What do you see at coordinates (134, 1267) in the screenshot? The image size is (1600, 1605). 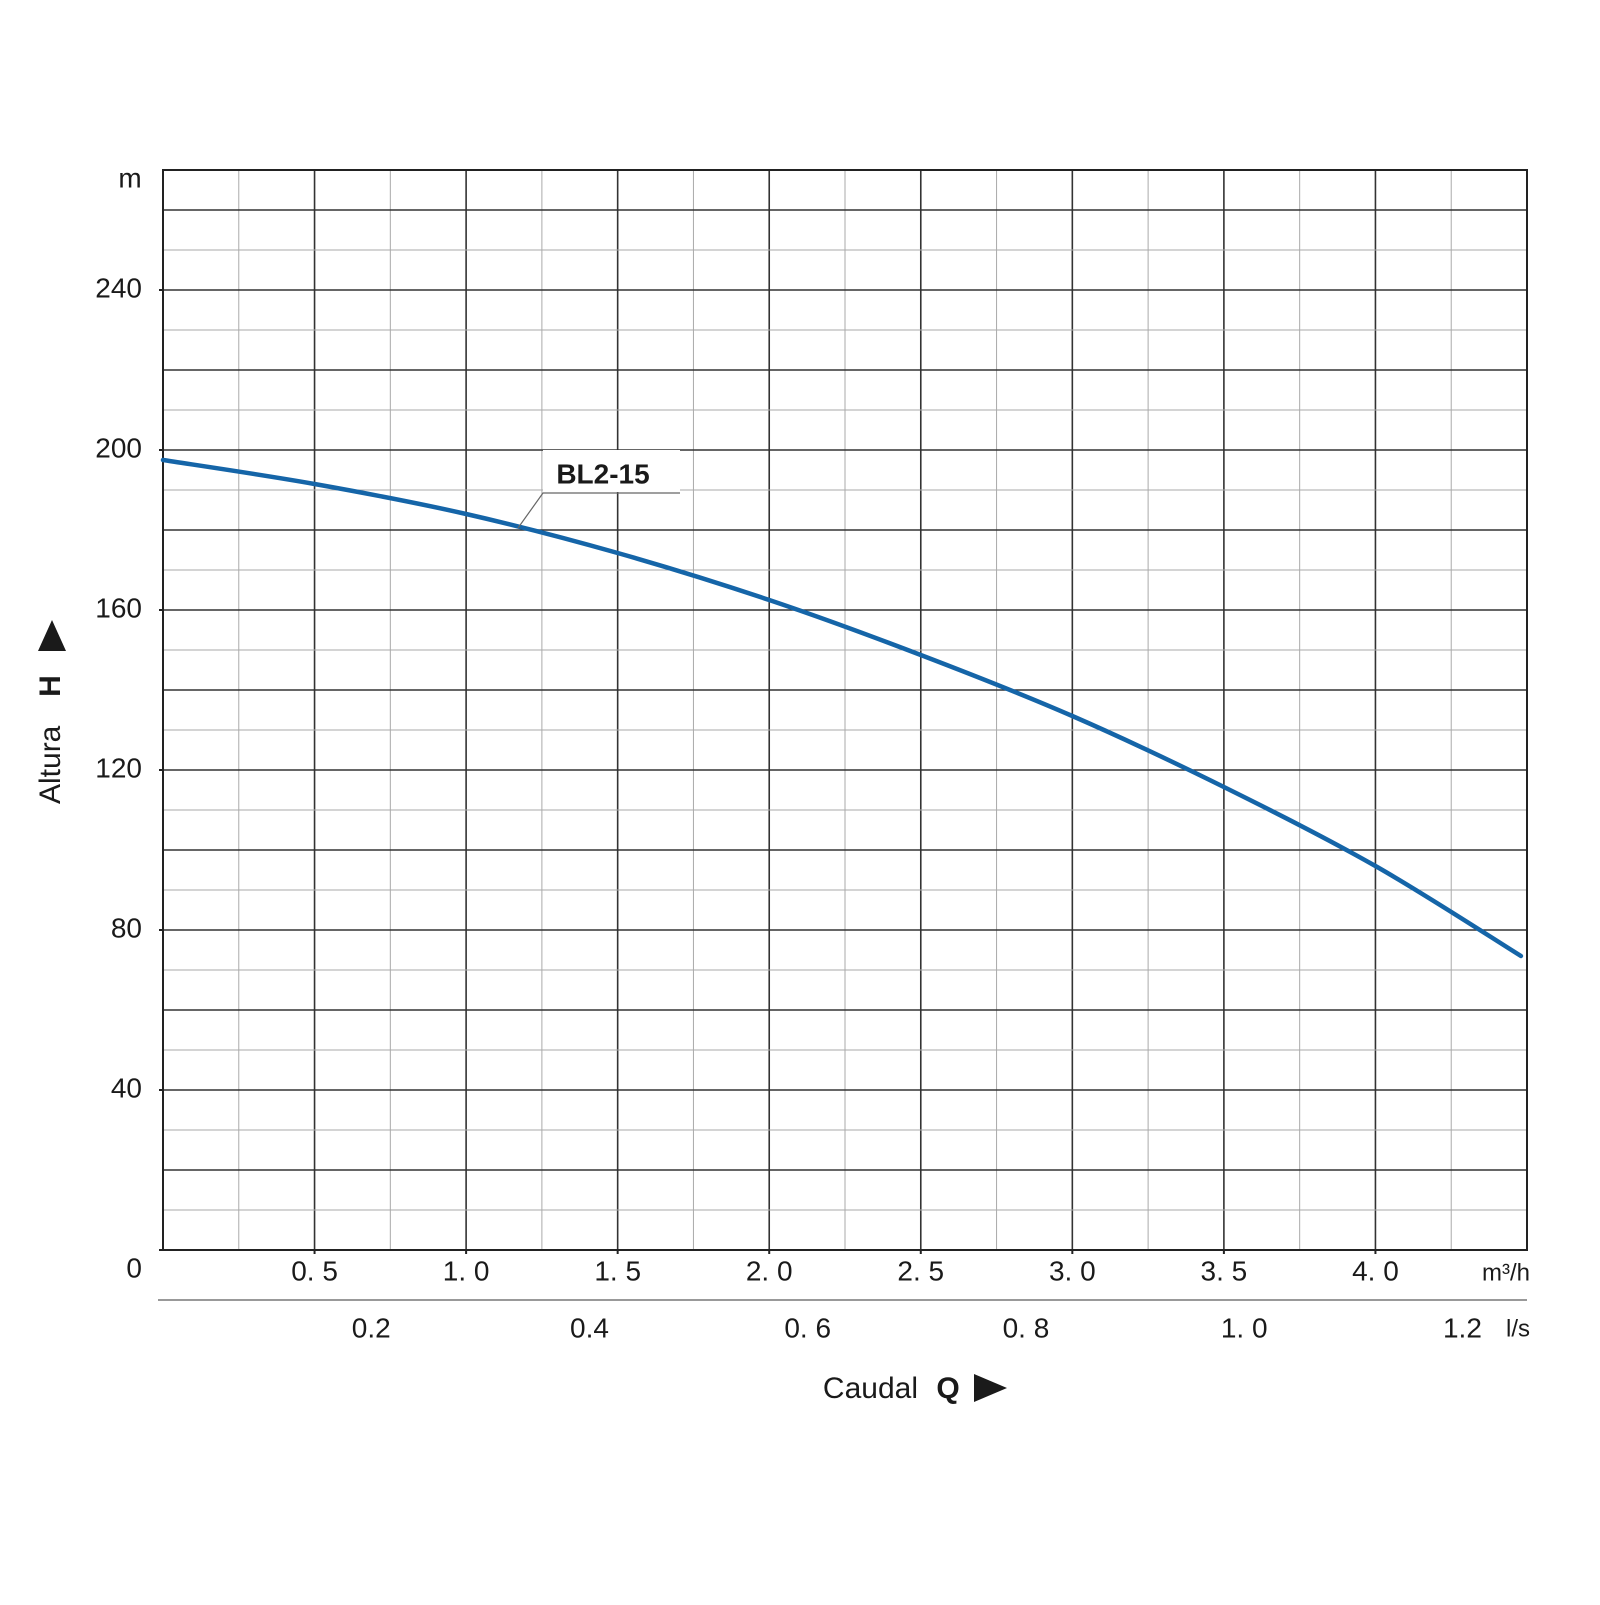 I see `y-tick-label: 0` at bounding box center [134, 1267].